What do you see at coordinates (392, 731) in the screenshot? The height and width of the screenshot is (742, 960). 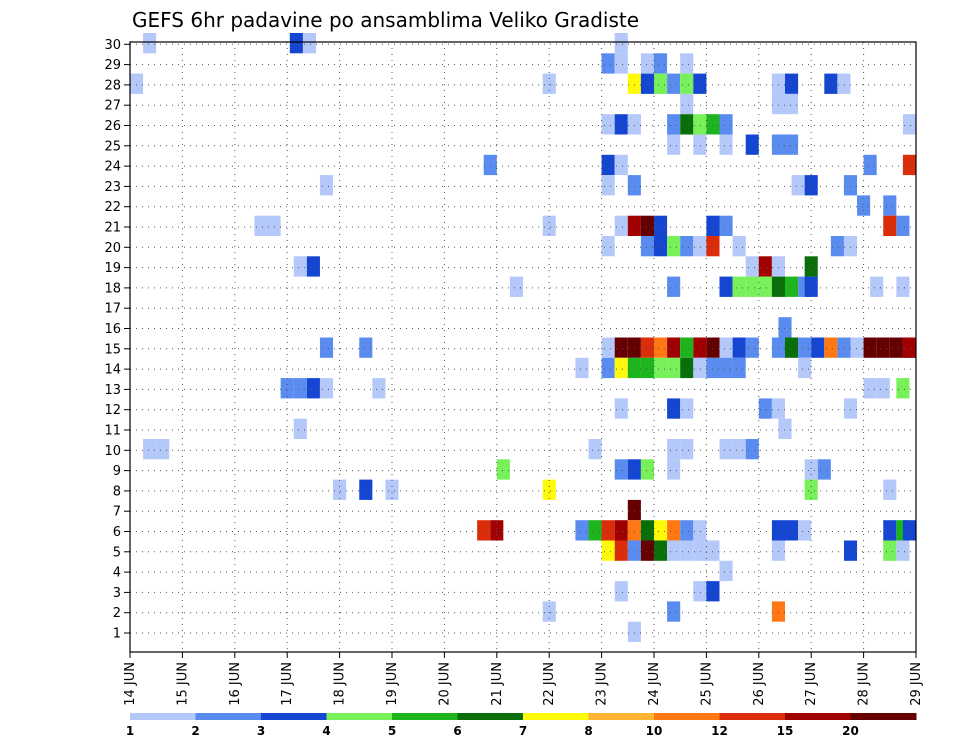 I see `legend-label: 5` at bounding box center [392, 731].